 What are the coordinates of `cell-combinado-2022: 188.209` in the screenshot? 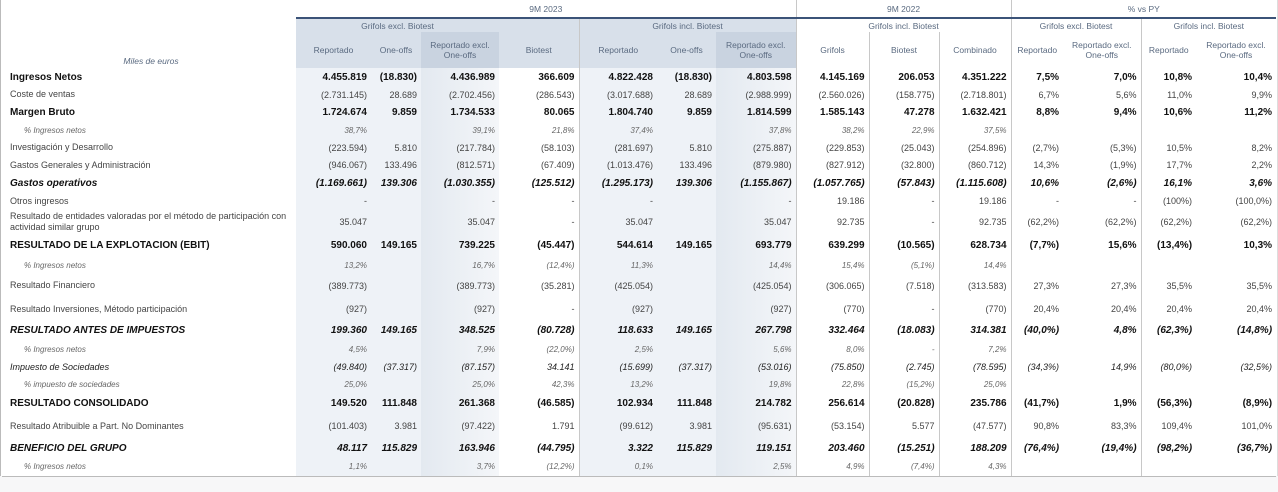 It's located at (975, 448).